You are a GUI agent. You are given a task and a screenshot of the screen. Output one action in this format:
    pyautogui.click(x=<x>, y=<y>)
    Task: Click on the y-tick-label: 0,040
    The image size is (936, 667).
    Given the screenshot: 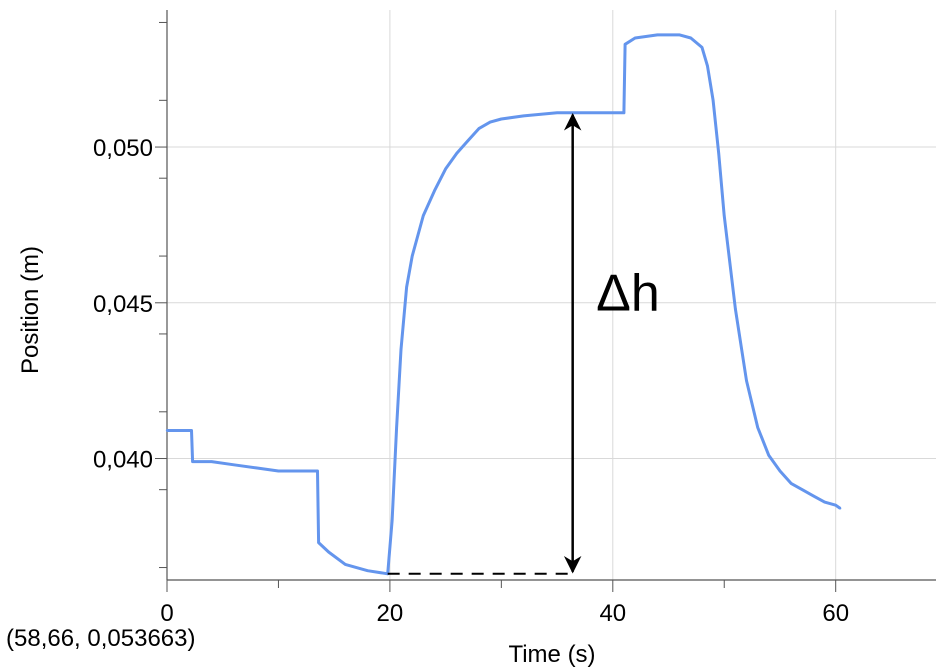 What is the action you would take?
    pyautogui.click(x=123, y=460)
    